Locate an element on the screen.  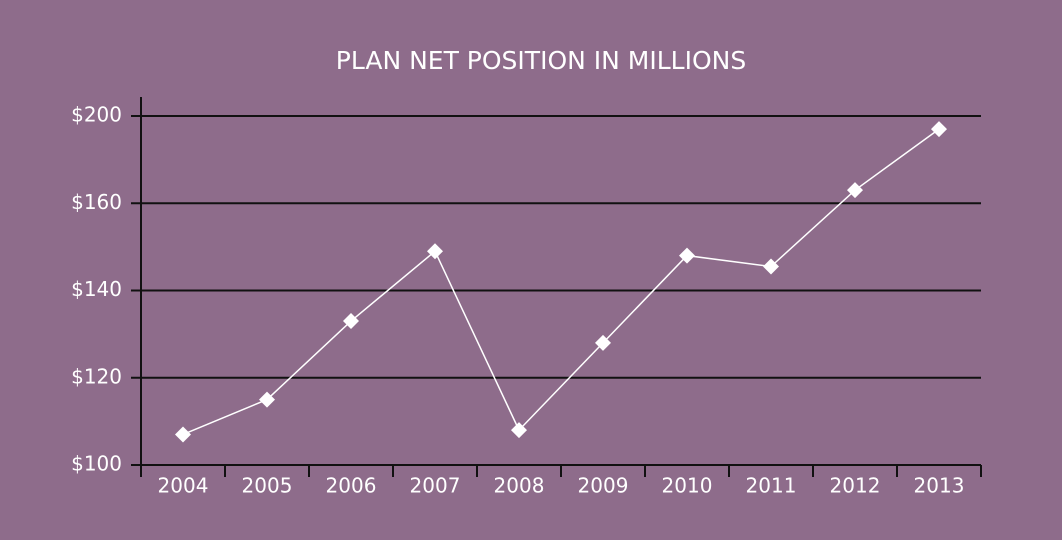
x-tick-label: 2011 is located at coordinates (771, 486).